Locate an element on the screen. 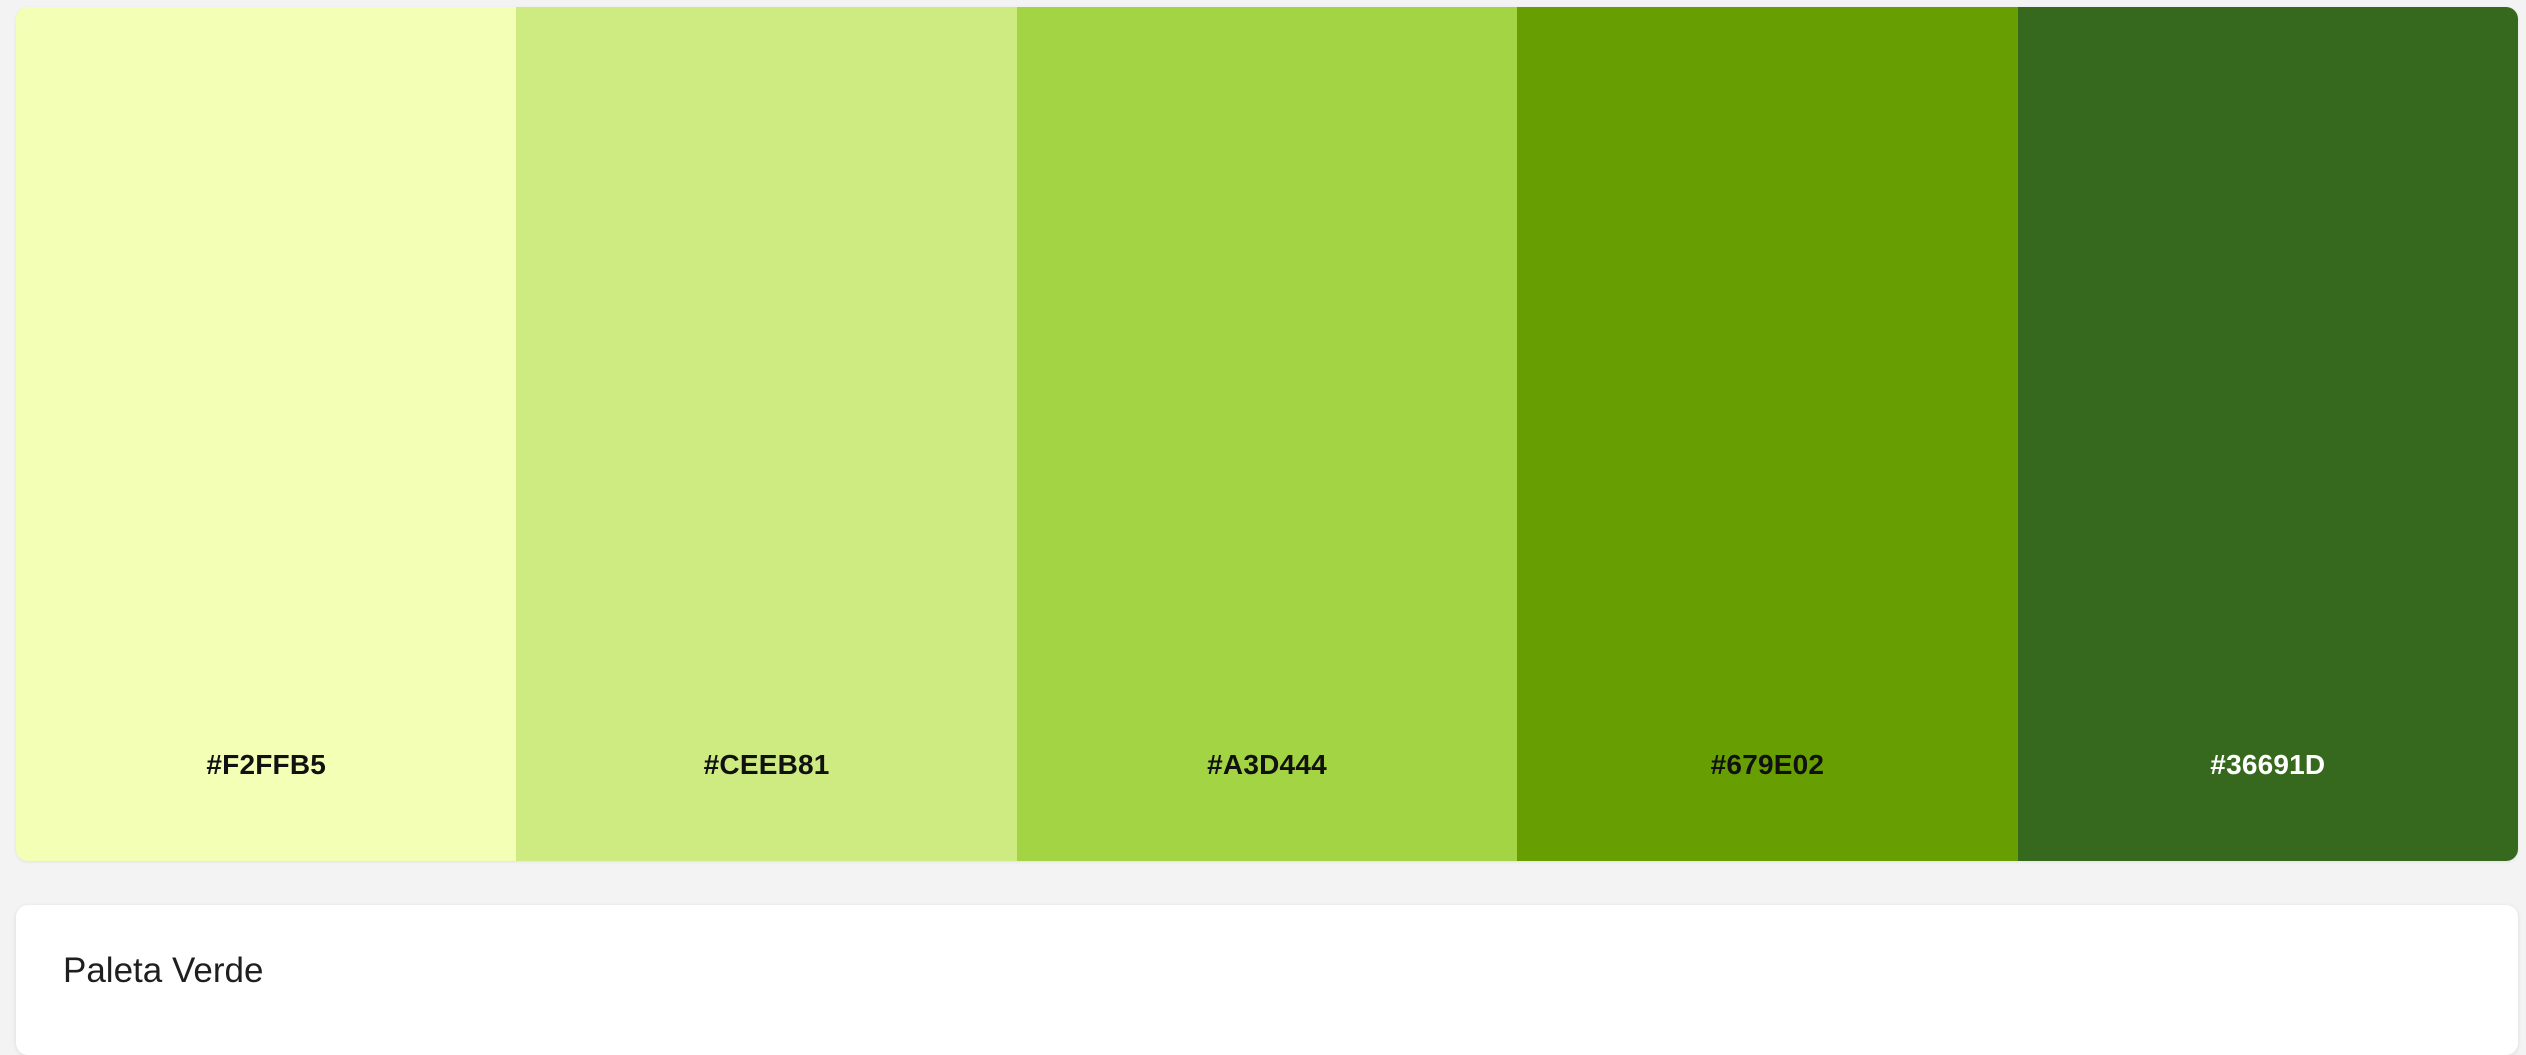 Image resolution: width=2526 pixels, height=1055 pixels. swatch-hex-label: #A3D444 is located at coordinates (1267, 764).